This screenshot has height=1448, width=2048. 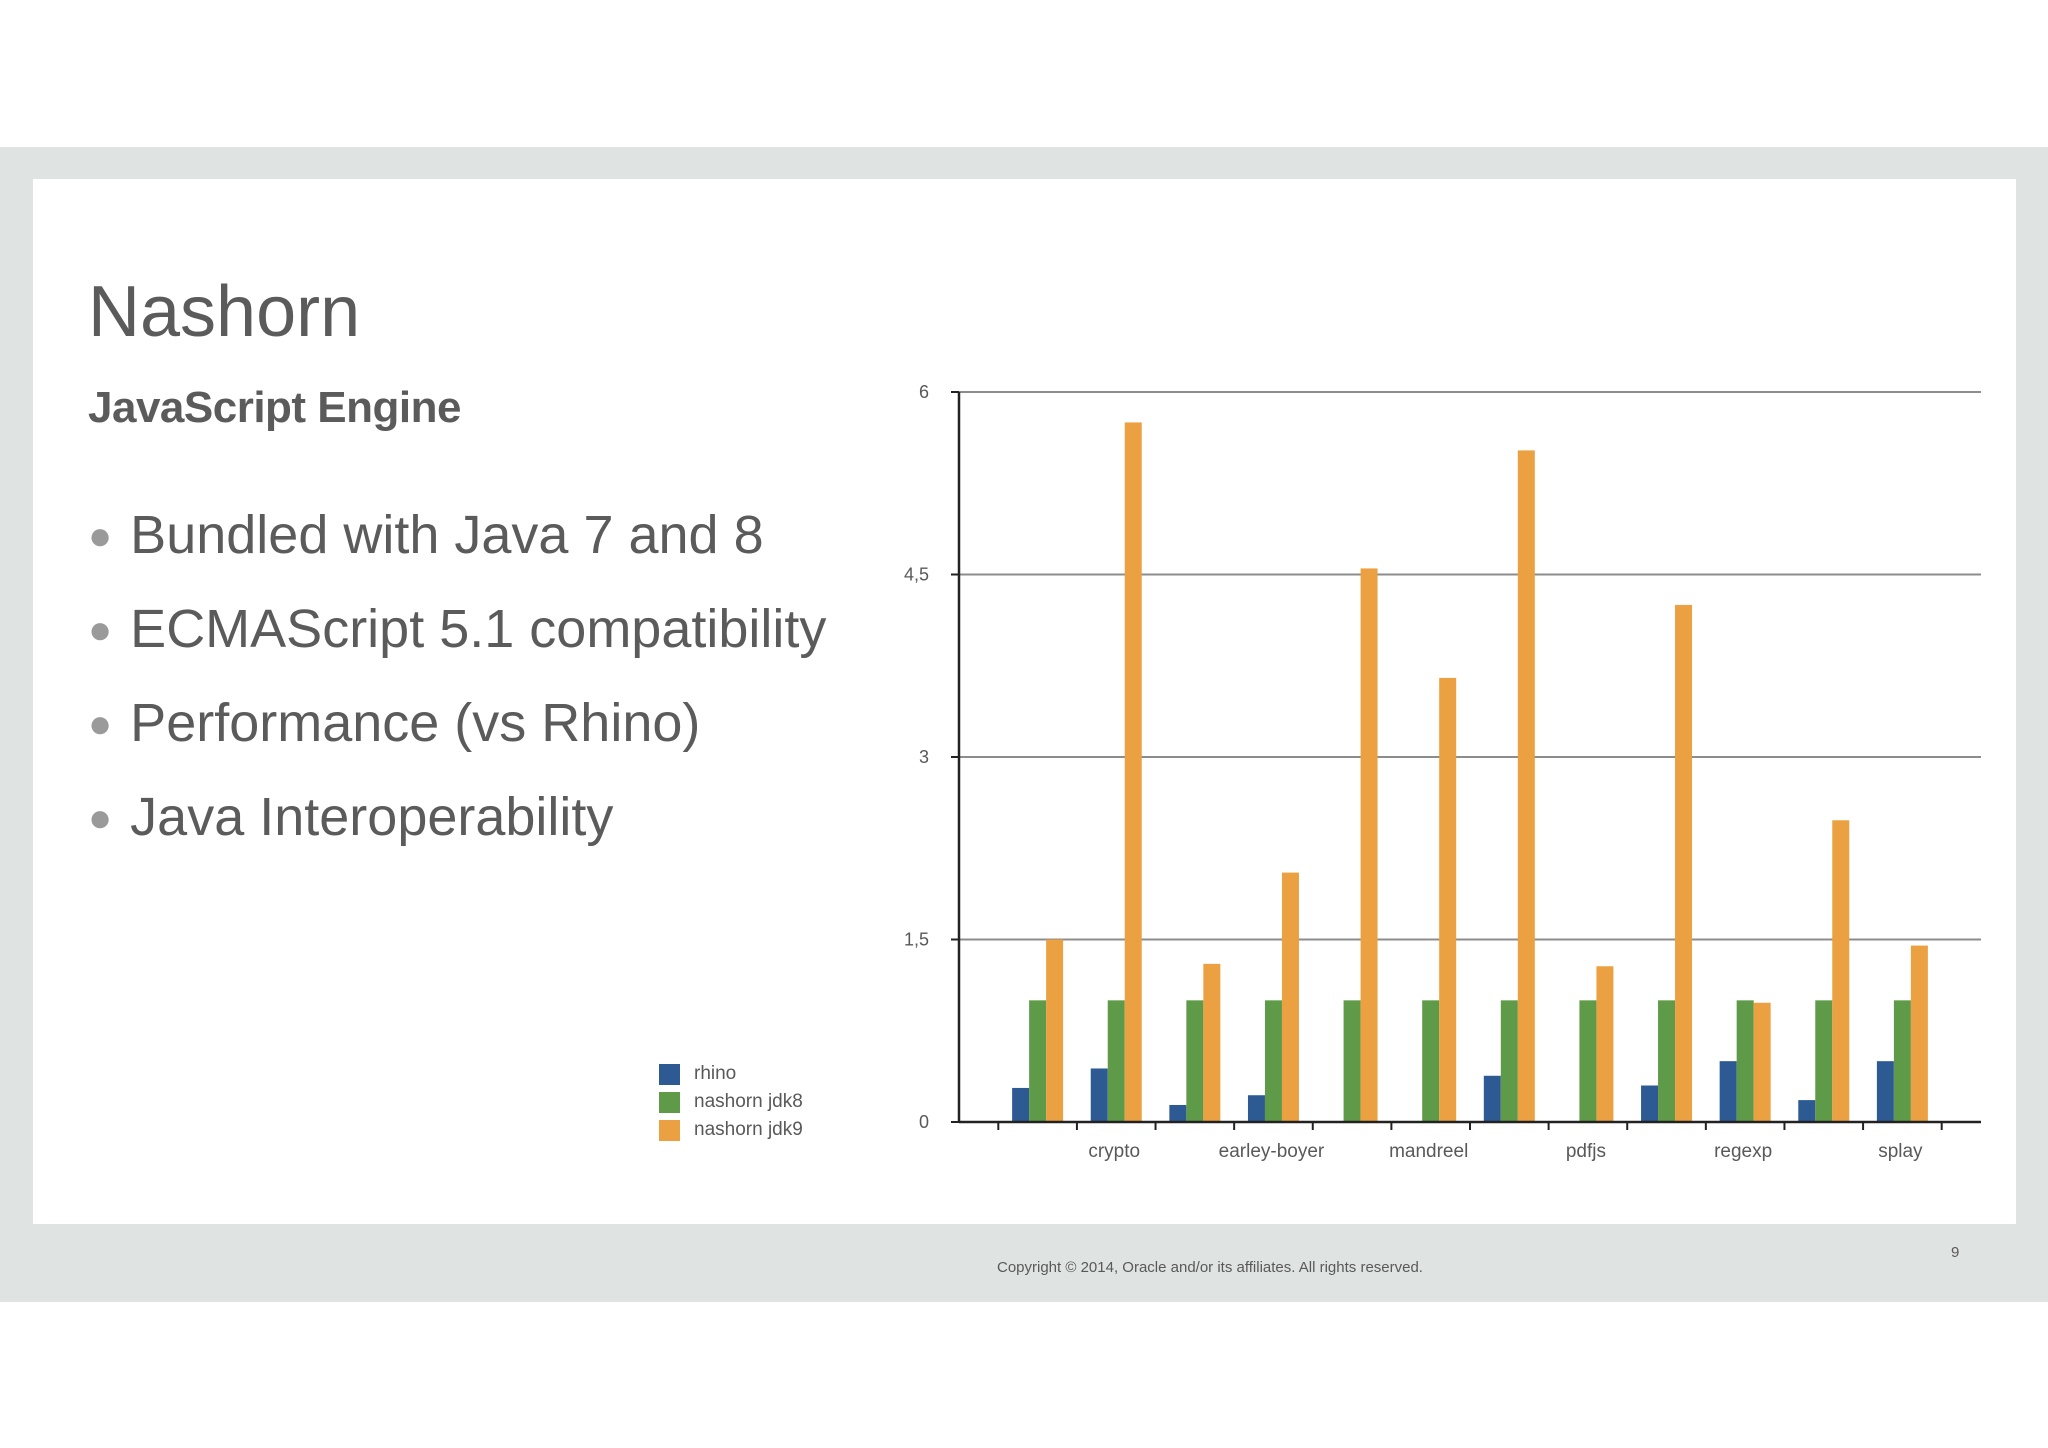 I want to click on legend-item-rhino: rhino, so click(x=731, y=1074).